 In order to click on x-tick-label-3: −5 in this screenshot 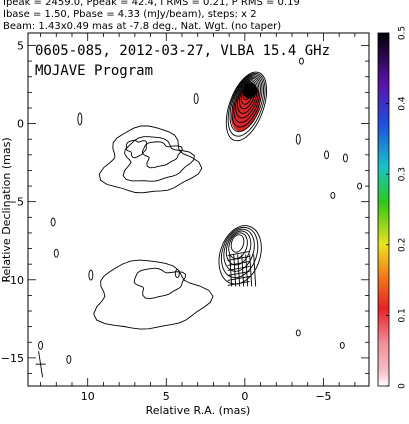, I will do `click(323, 396)`.